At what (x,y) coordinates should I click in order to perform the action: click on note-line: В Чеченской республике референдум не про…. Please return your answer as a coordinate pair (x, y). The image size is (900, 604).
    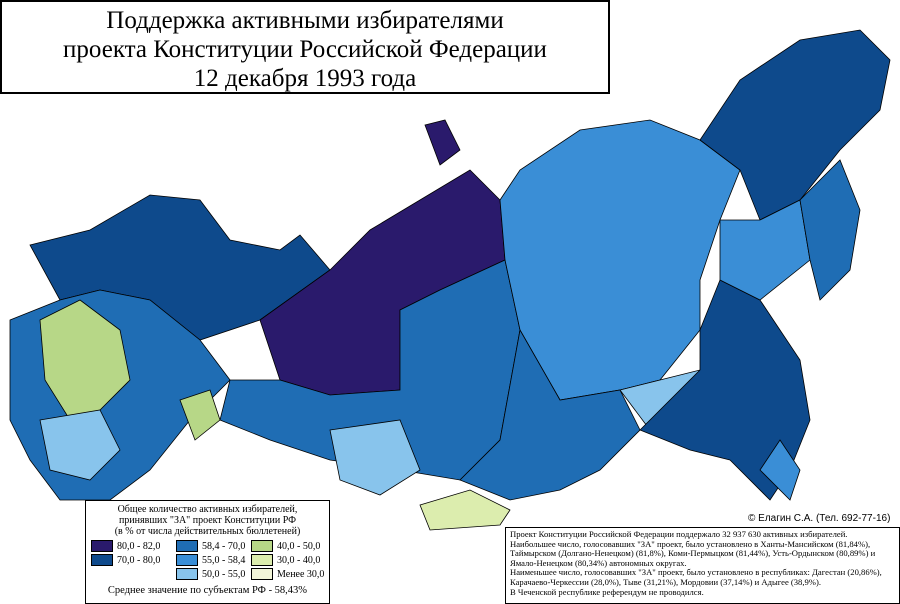
    Looking at the image, I should click on (607, 591).